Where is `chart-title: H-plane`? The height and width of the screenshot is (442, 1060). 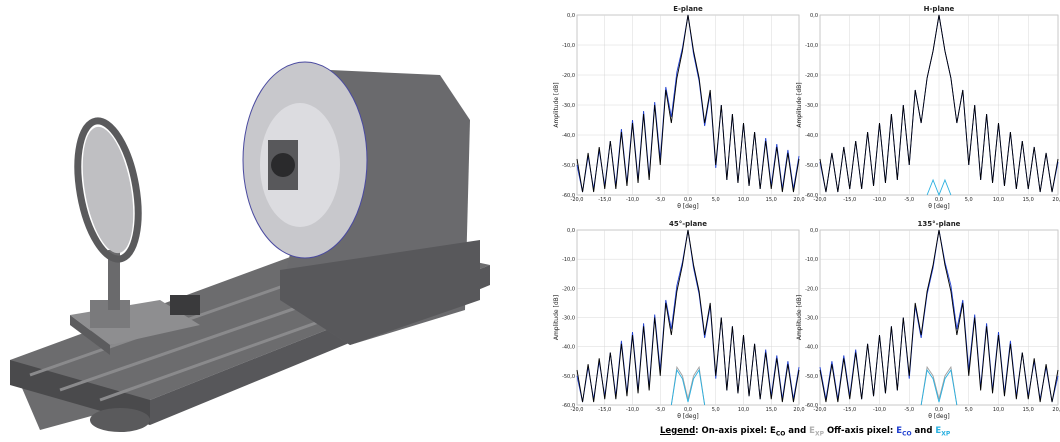
chart-title: H-plane is located at coordinates (939, 9).